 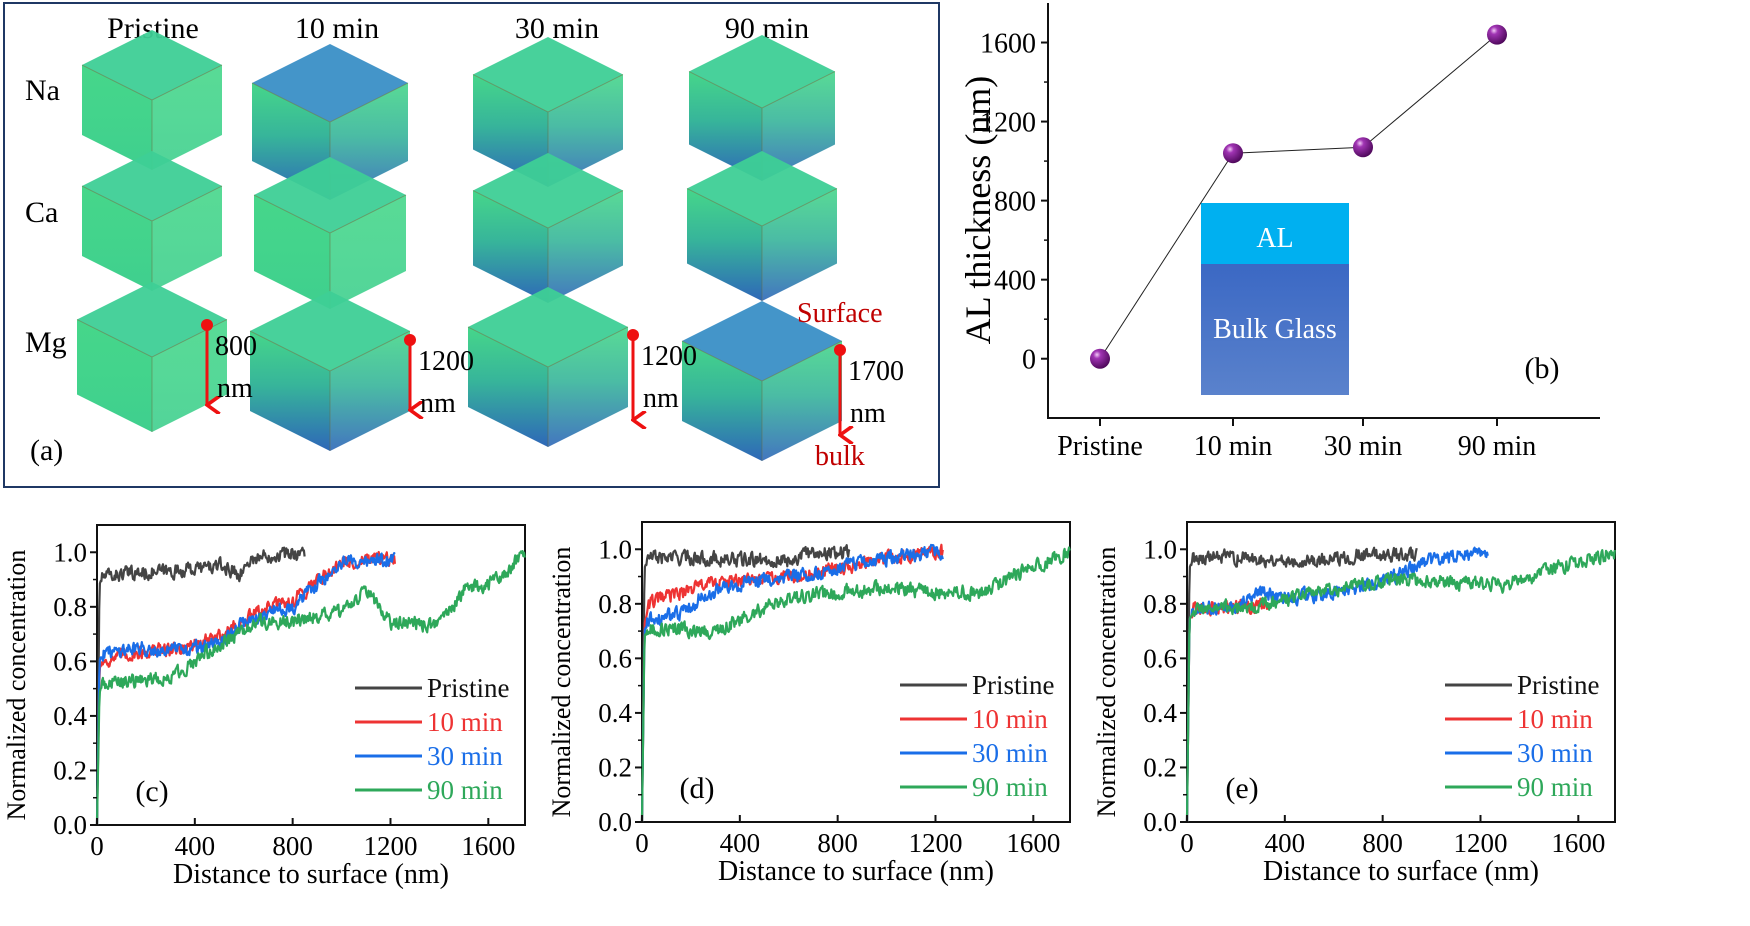 I want to click on column-header: 10 min, so click(x=337, y=28).